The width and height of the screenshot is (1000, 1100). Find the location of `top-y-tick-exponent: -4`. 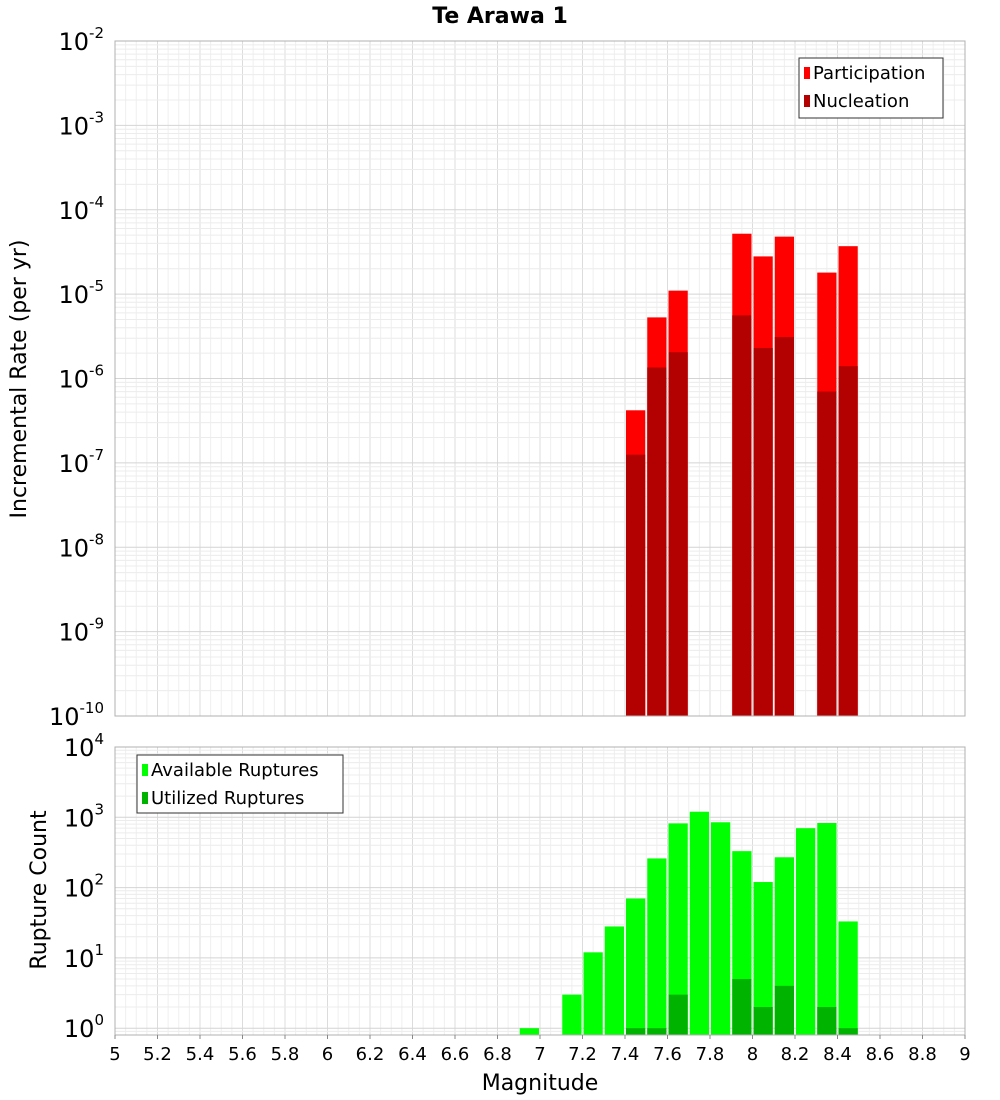

top-y-tick-exponent: -4 is located at coordinates (96, 202).